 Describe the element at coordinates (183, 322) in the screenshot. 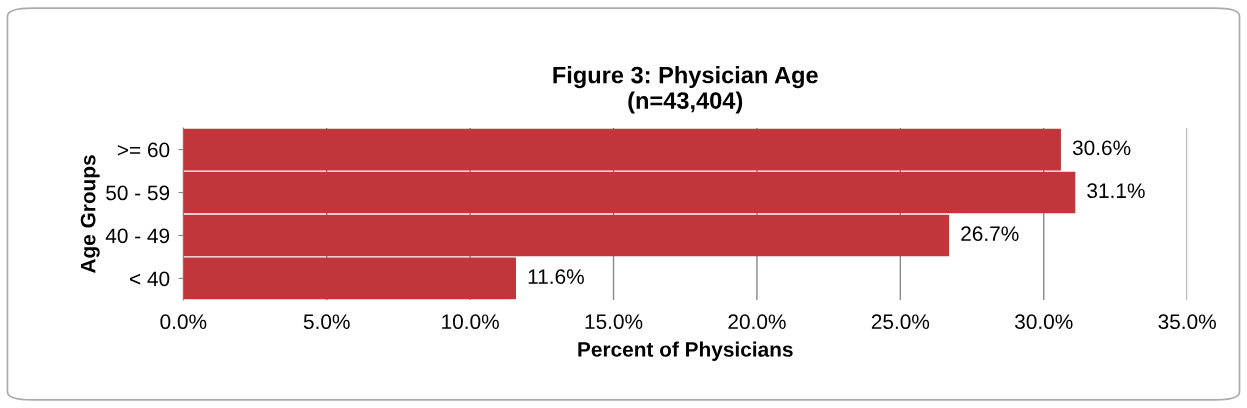

I see `x-tick-label: 0.0%` at that location.